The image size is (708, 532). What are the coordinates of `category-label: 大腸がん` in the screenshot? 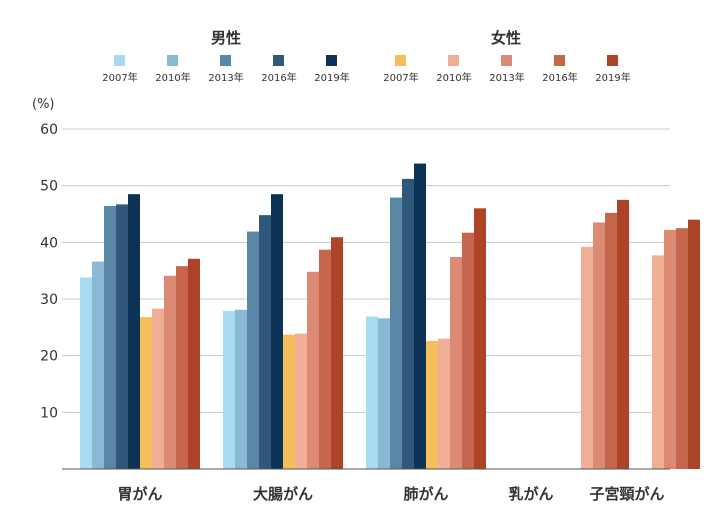 It's located at (283, 494).